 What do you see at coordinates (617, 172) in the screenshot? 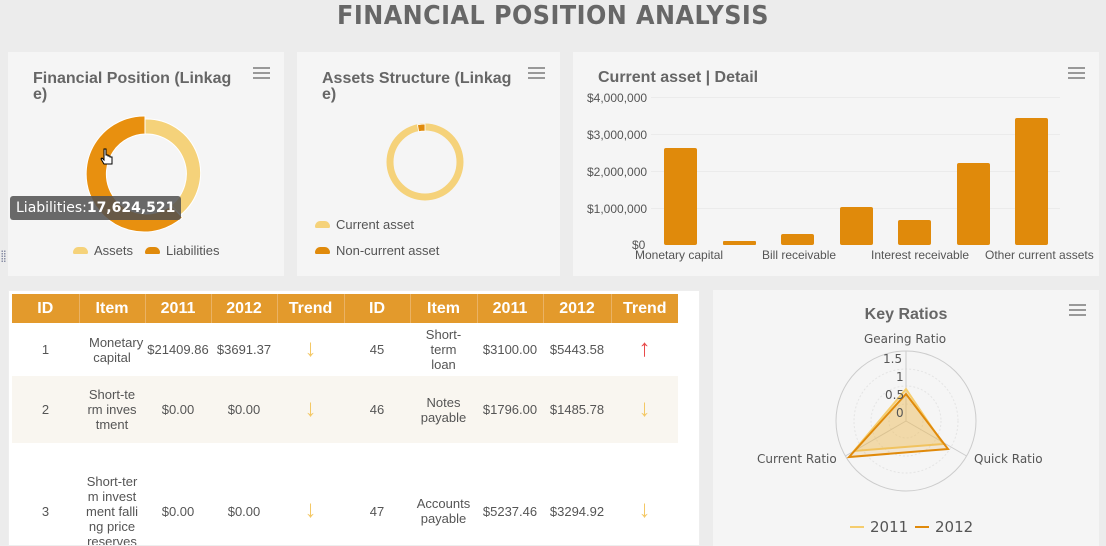
I see `y-tick: $2,000,000` at bounding box center [617, 172].